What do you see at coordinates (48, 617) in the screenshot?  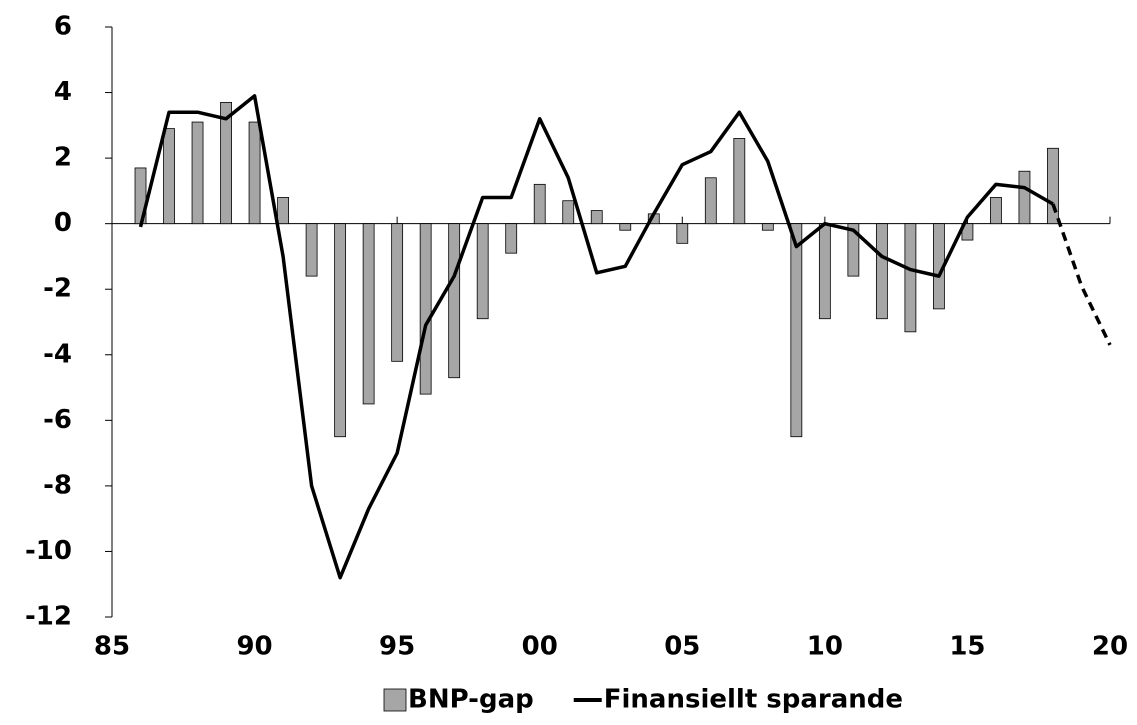 I see `y-tick-label: -12` at bounding box center [48, 617].